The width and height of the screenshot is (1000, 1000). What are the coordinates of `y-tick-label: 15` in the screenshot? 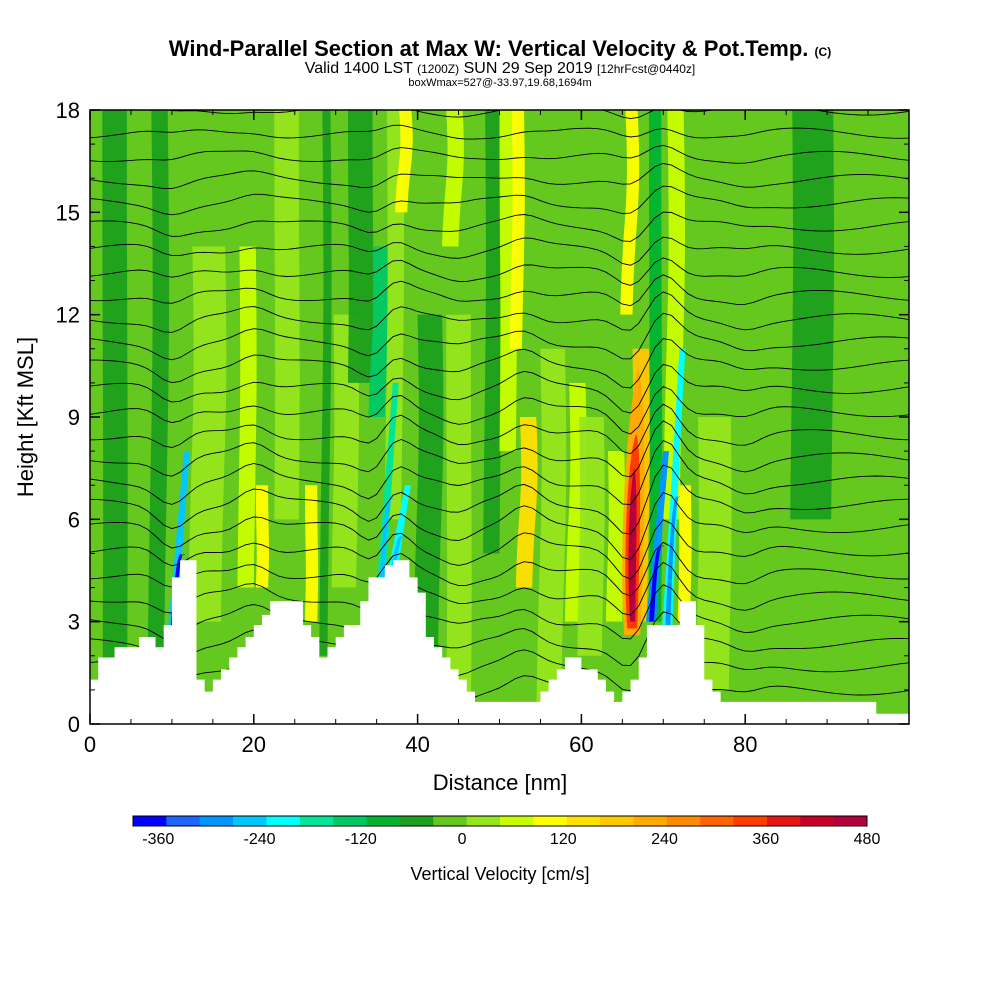 It's located at (68, 212).